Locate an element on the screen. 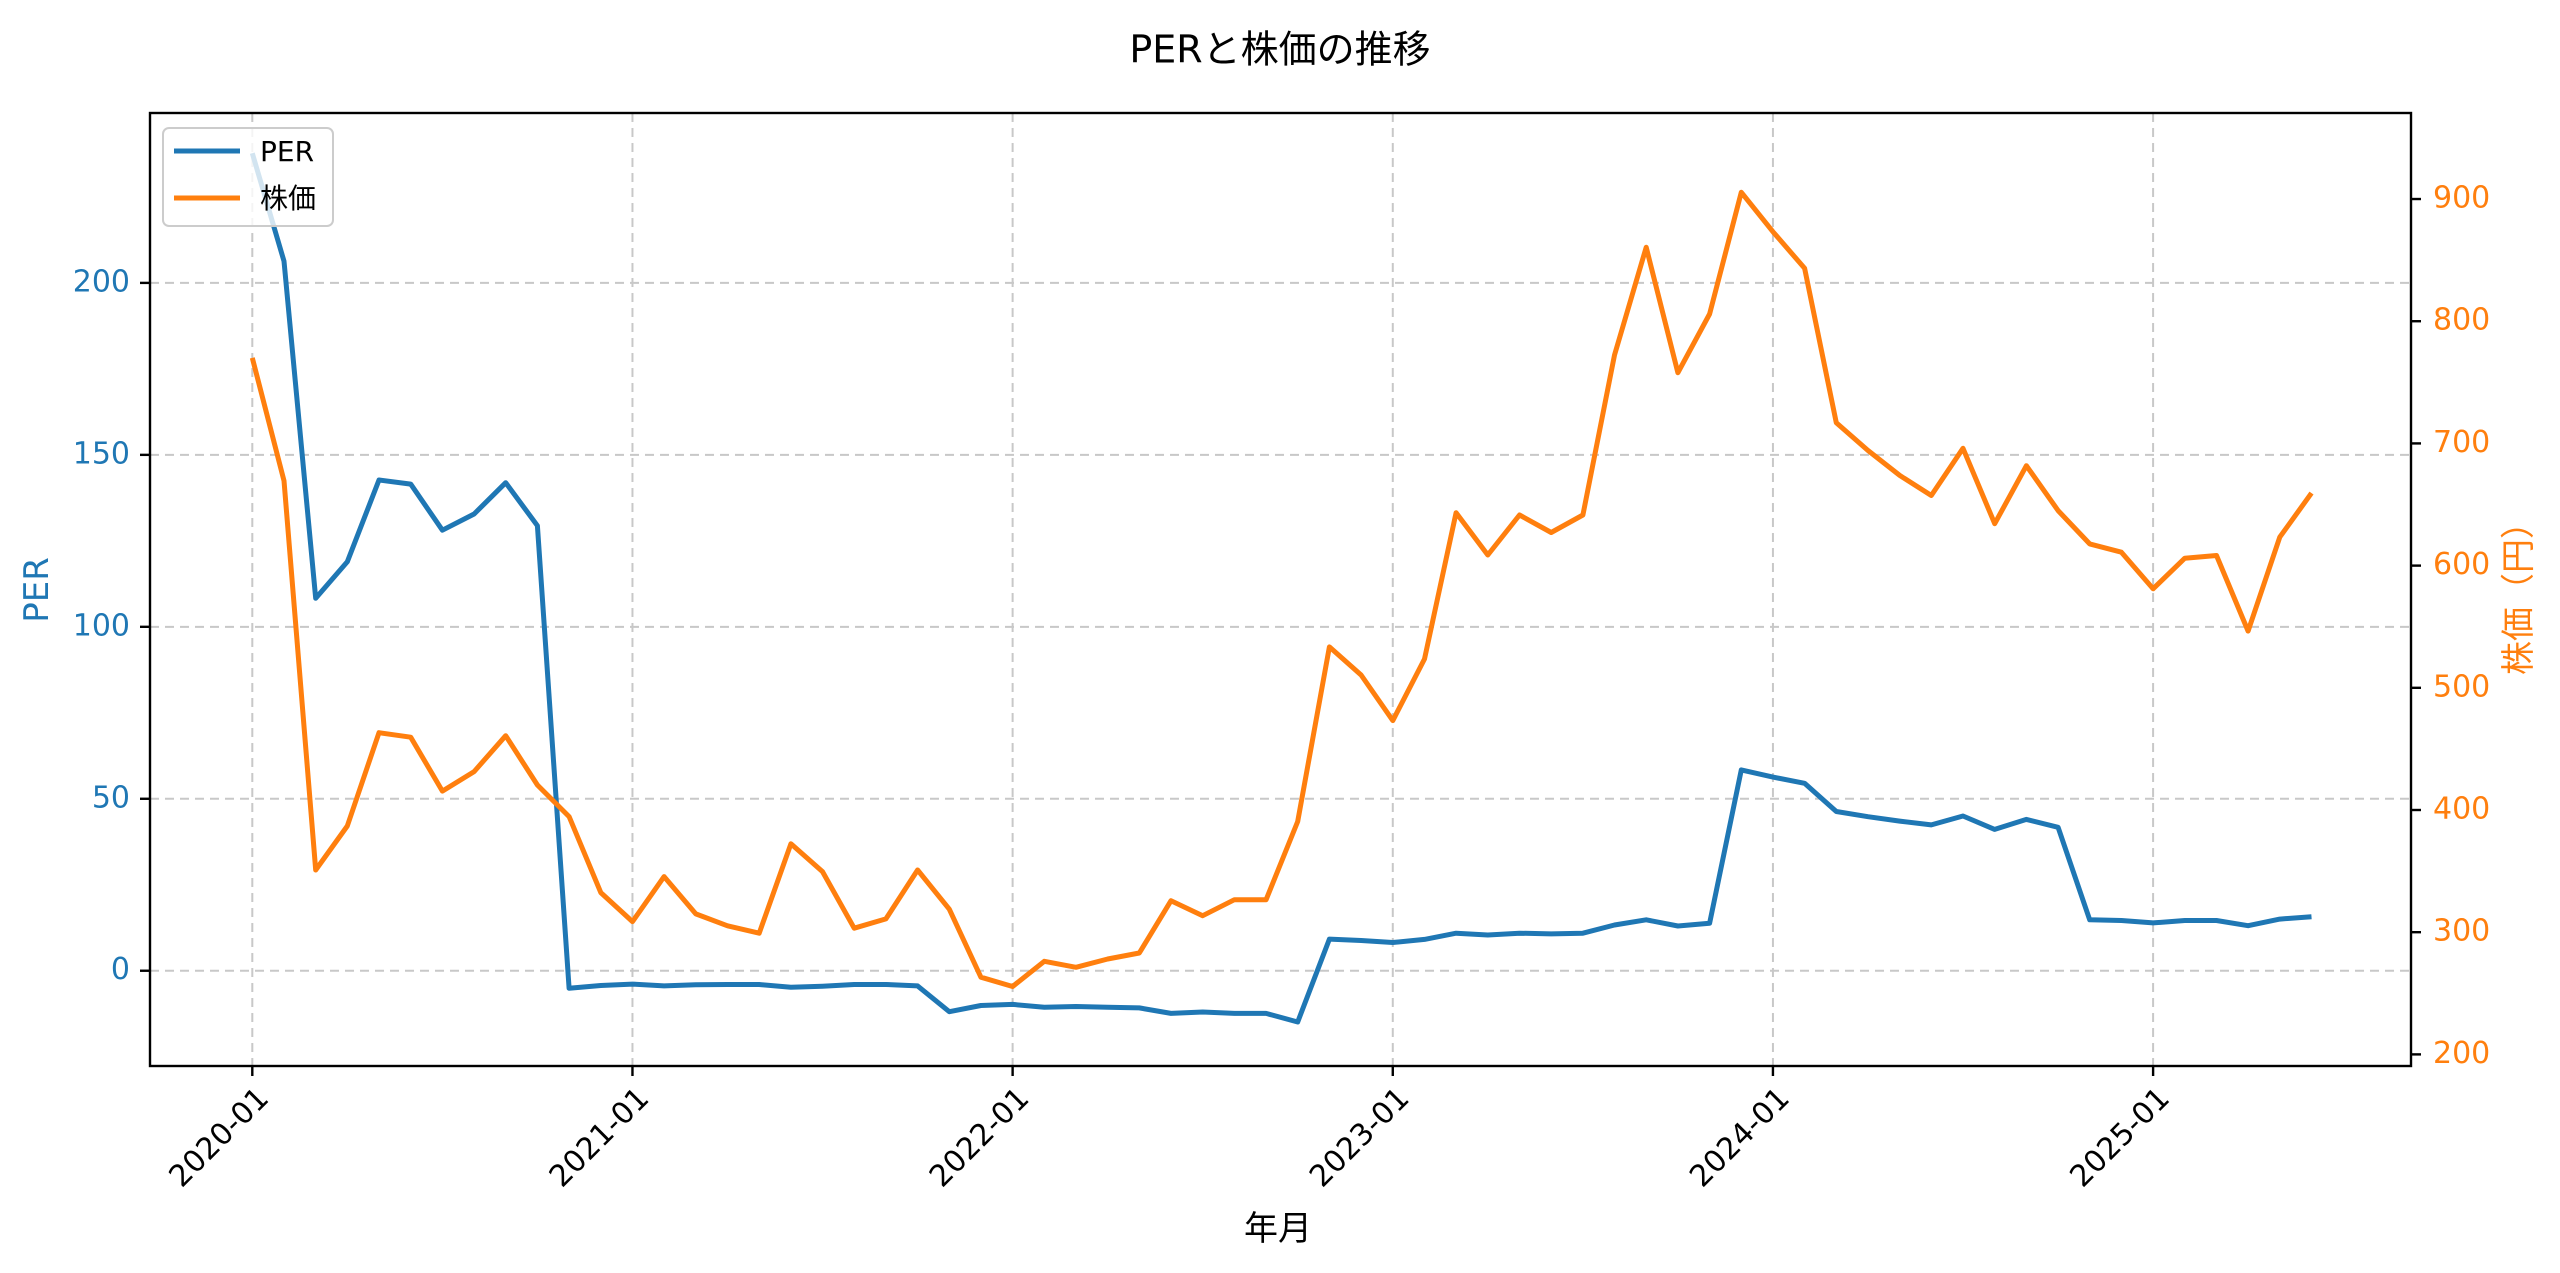 The image size is (2560, 1273). left-tick-label: 100 is located at coordinates (101, 625).